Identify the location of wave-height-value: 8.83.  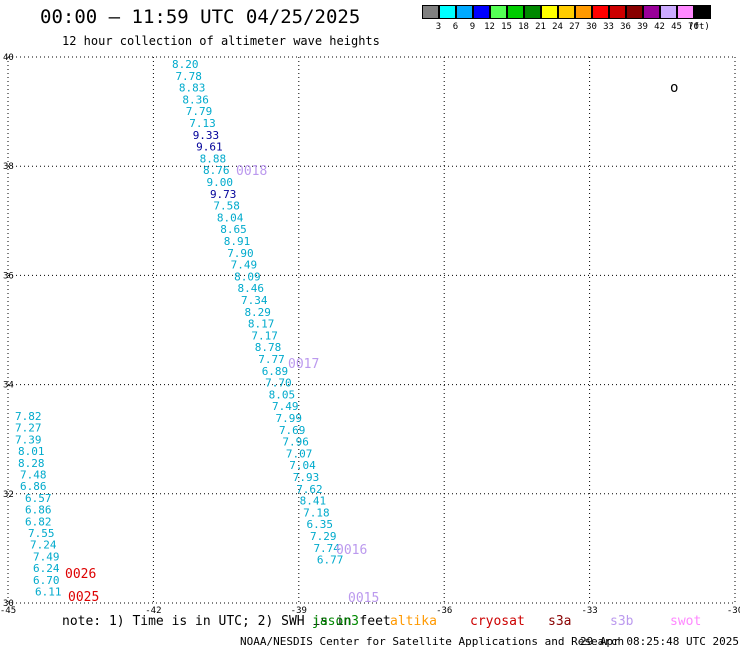
(192, 88).